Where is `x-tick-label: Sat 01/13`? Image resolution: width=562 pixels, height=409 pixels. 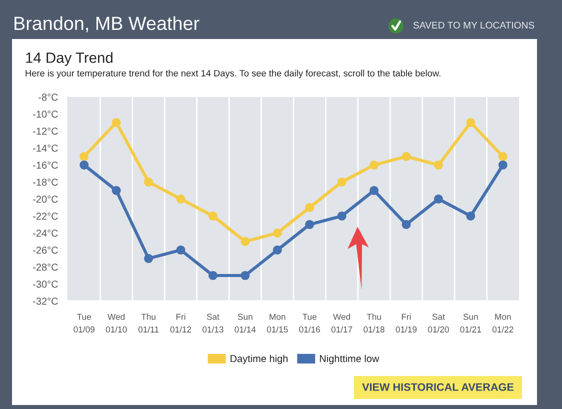 x-tick-label: Sat 01/13 is located at coordinates (213, 323).